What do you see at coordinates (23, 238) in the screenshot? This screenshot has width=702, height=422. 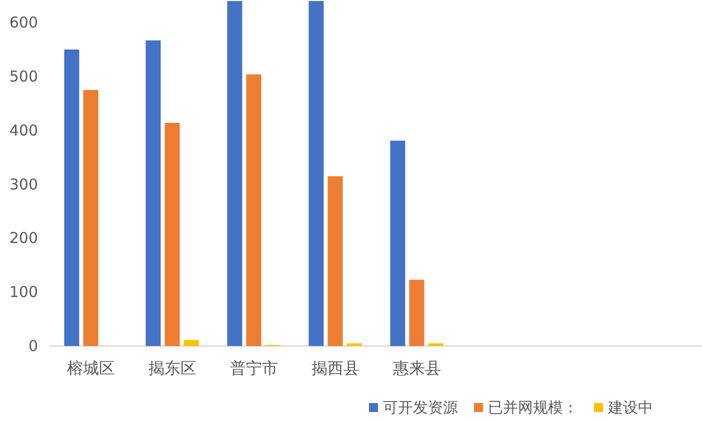 I see `y-tick-label: 200` at bounding box center [23, 238].